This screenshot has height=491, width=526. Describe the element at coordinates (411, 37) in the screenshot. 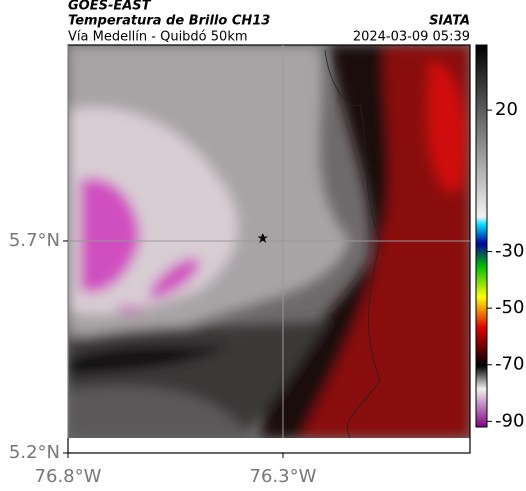

I see `datetime: 2024-03-09 05:39` at that location.